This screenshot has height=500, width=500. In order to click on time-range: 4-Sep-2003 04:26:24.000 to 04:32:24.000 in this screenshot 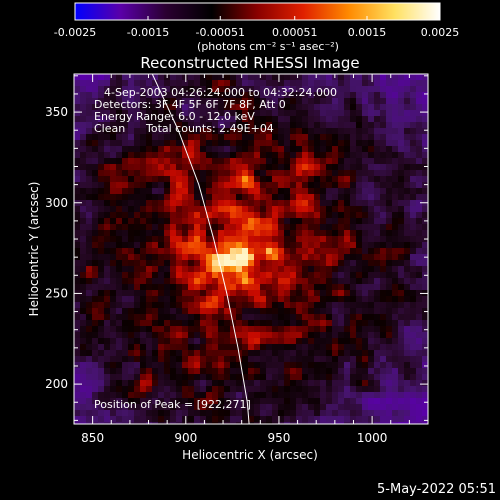, I will do `click(220, 92)`.